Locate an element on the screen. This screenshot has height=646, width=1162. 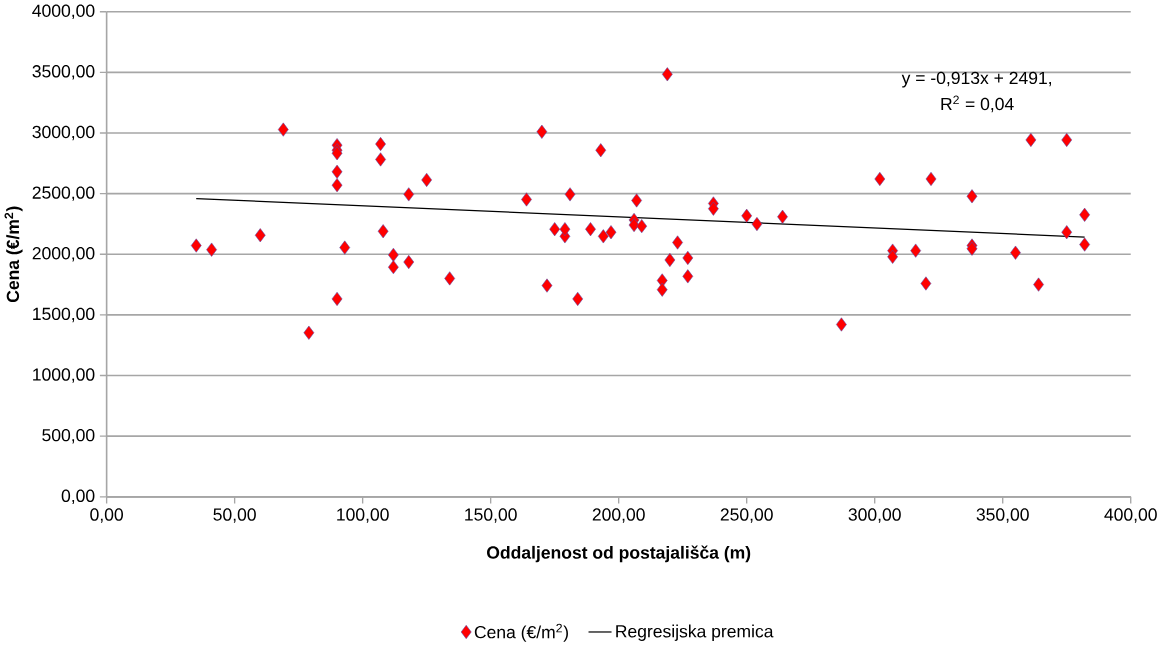
x-tick-label: 200,00 is located at coordinates (618, 515).